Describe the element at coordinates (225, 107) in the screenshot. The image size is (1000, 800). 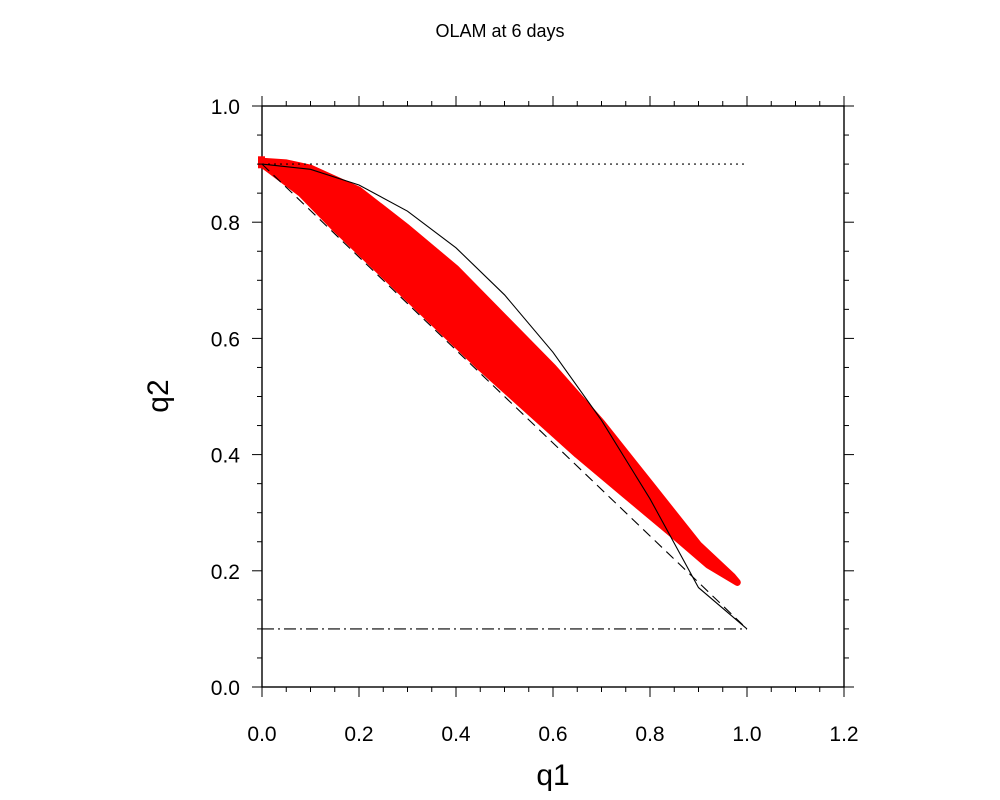
I see `y-tick-label: 1.0` at that location.